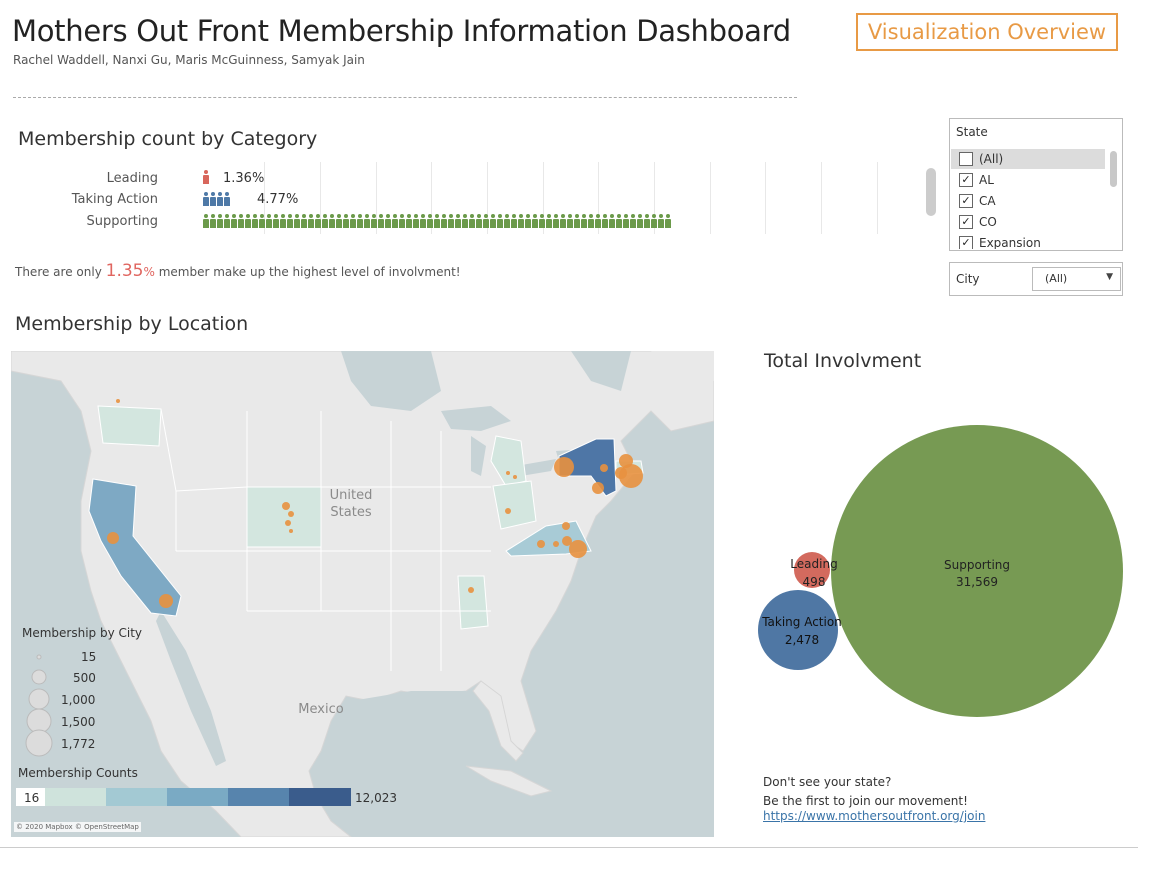 This screenshot has width=1168, height=872. Describe the element at coordinates (977, 565) in the screenshot. I see `bubble-label: Supporting` at that location.